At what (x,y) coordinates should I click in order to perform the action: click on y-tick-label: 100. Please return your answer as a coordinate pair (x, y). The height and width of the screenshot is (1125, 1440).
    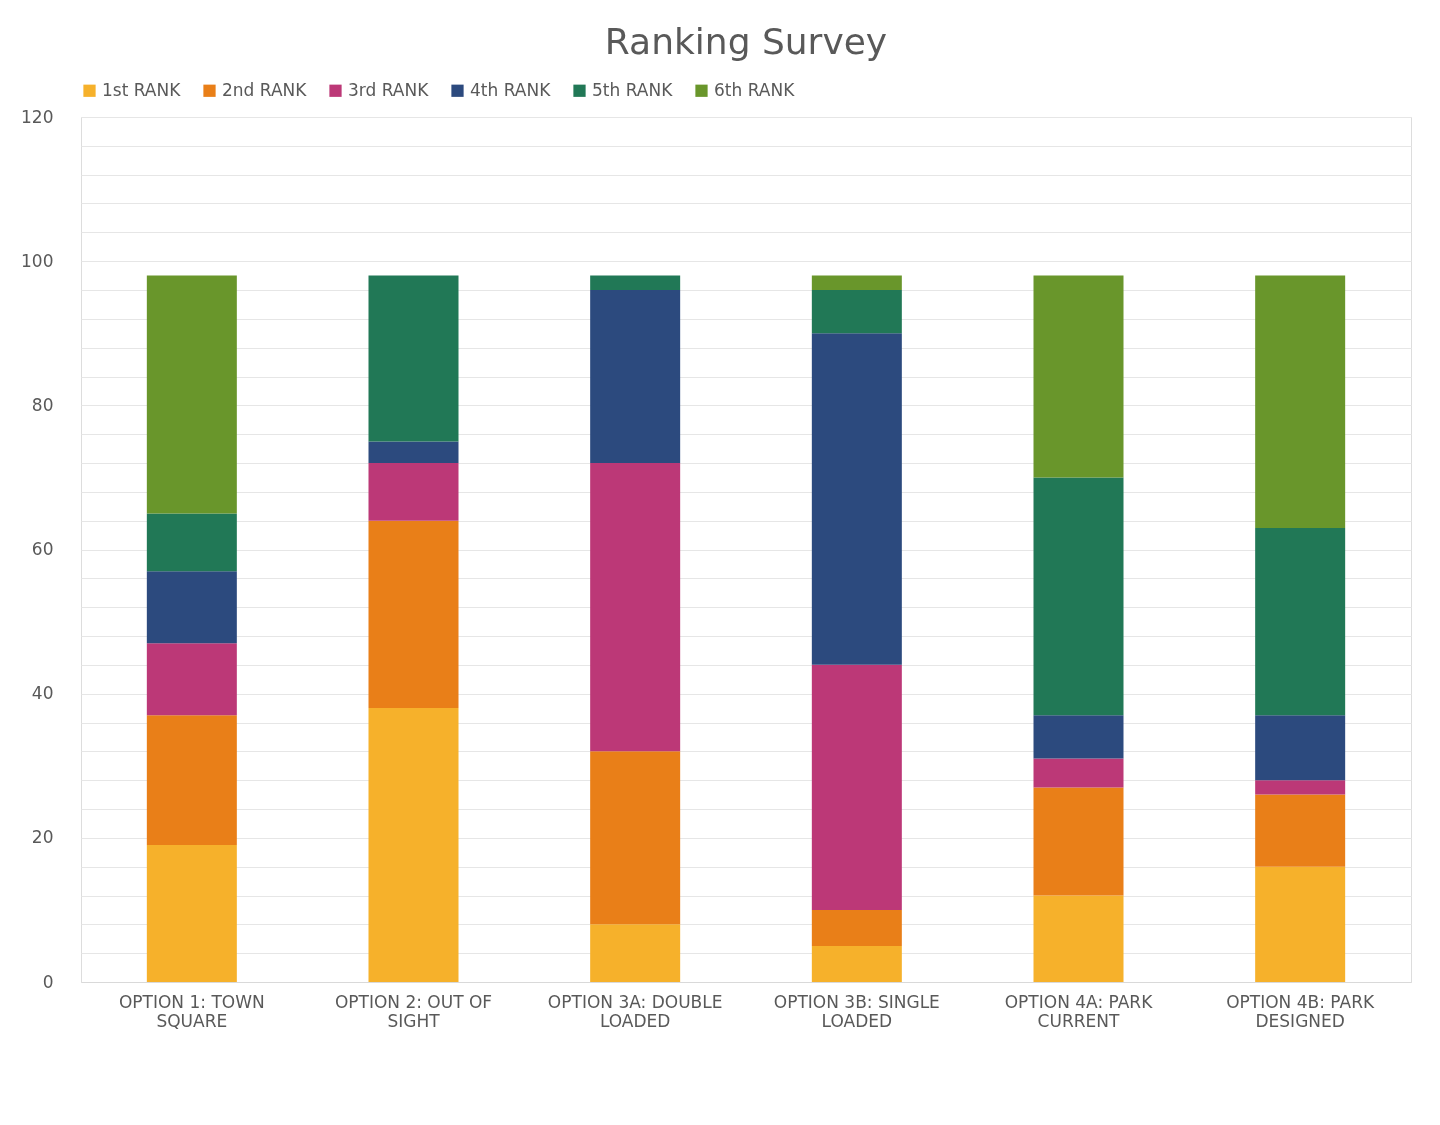
    Looking at the image, I should click on (37, 260).